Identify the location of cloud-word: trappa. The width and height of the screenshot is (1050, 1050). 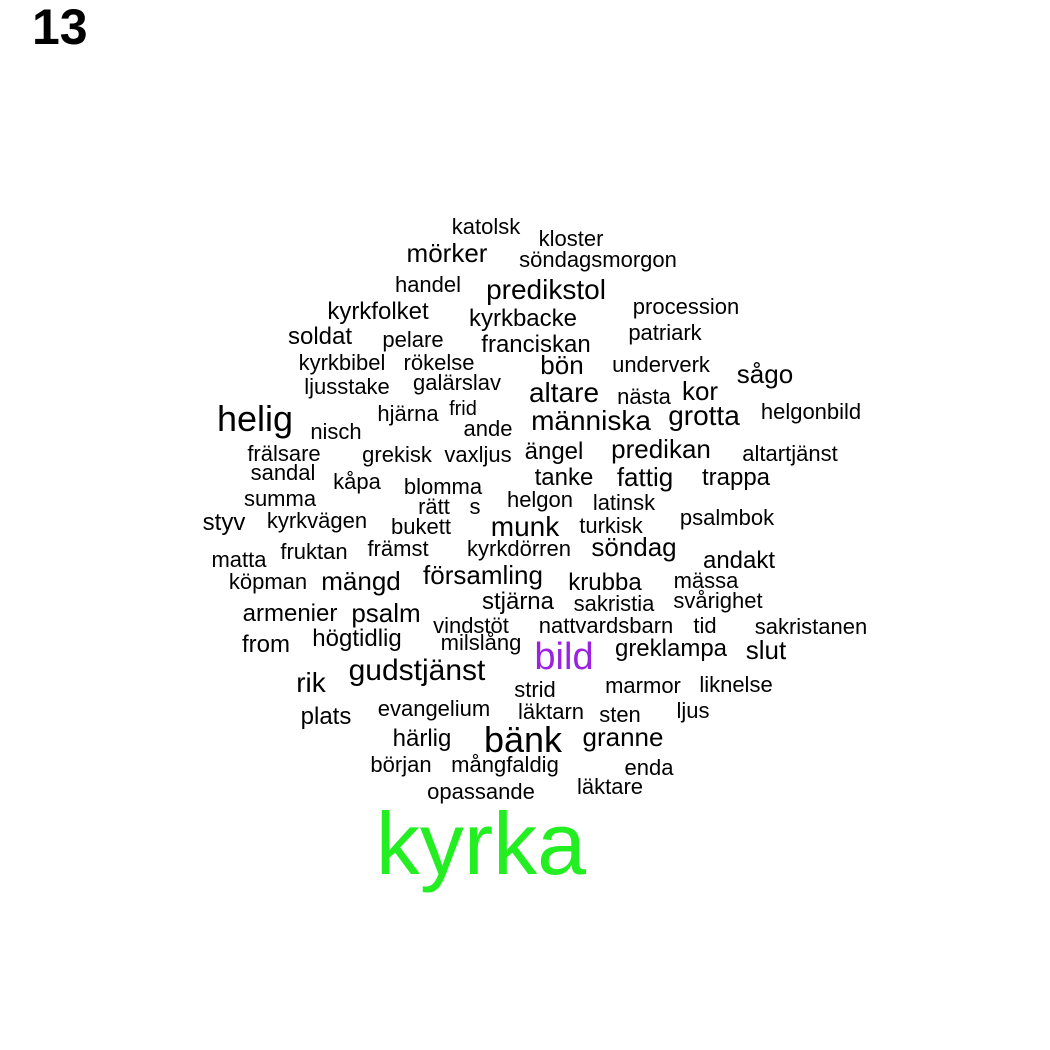
(736, 477).